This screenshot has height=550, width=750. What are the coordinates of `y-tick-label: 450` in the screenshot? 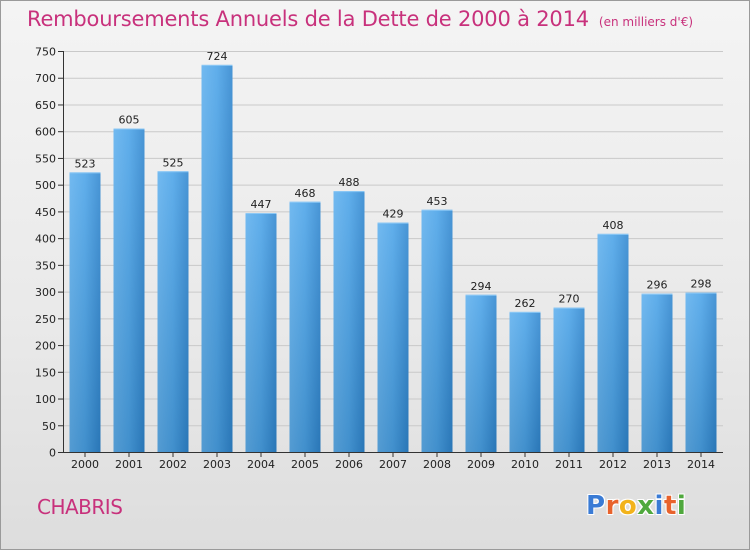 It's located at (45, 212).